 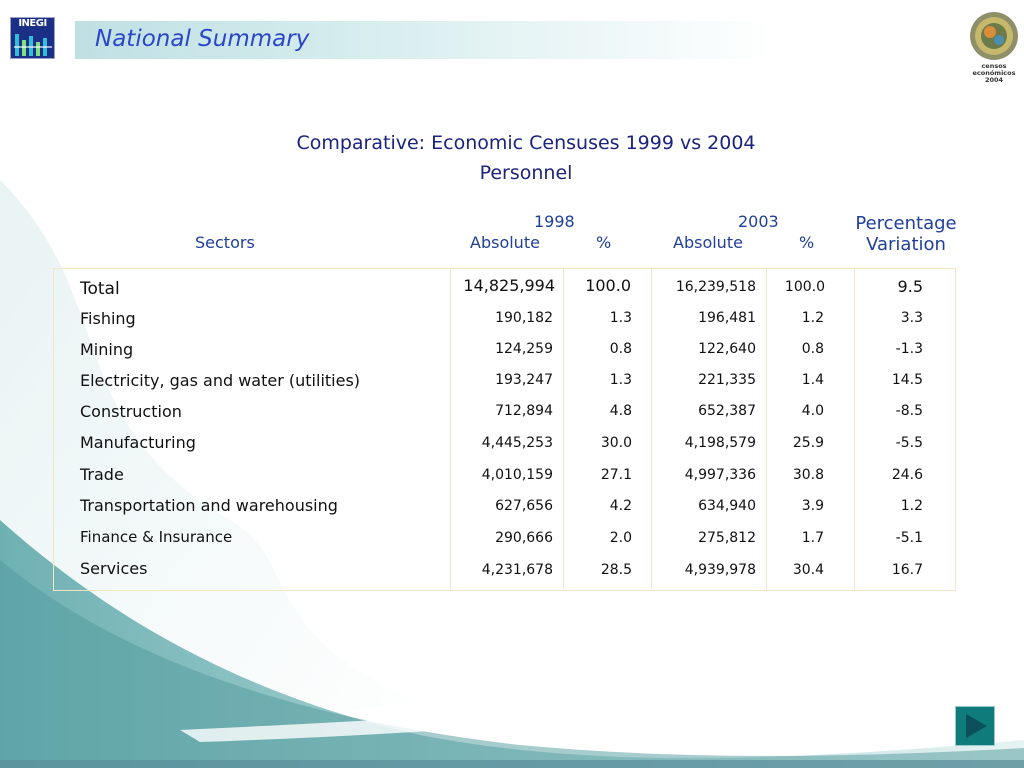 I want to click on percent-2003-cell: 25.9, so click(x=808, y=443).